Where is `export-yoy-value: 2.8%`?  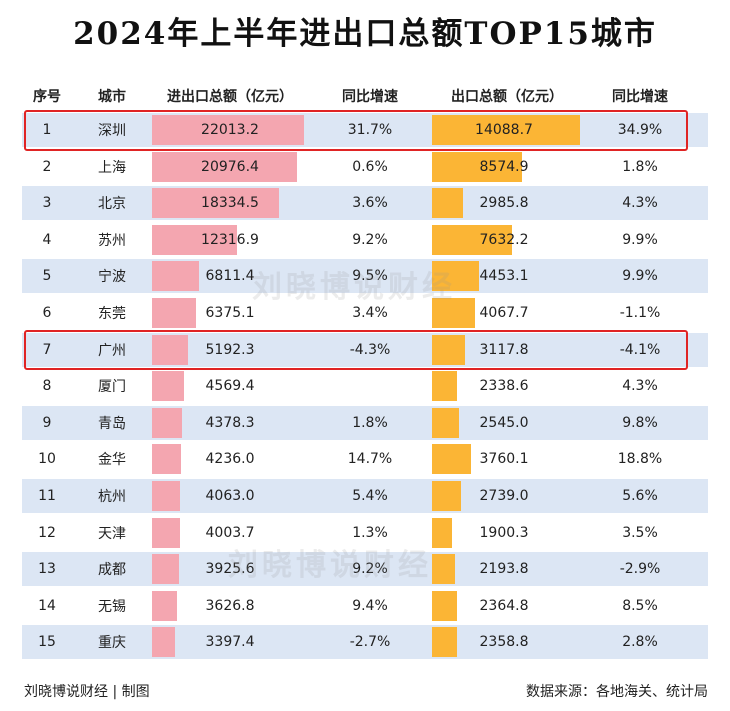 export-yoy-value: 2.8% is located at coordinates (640, 642).